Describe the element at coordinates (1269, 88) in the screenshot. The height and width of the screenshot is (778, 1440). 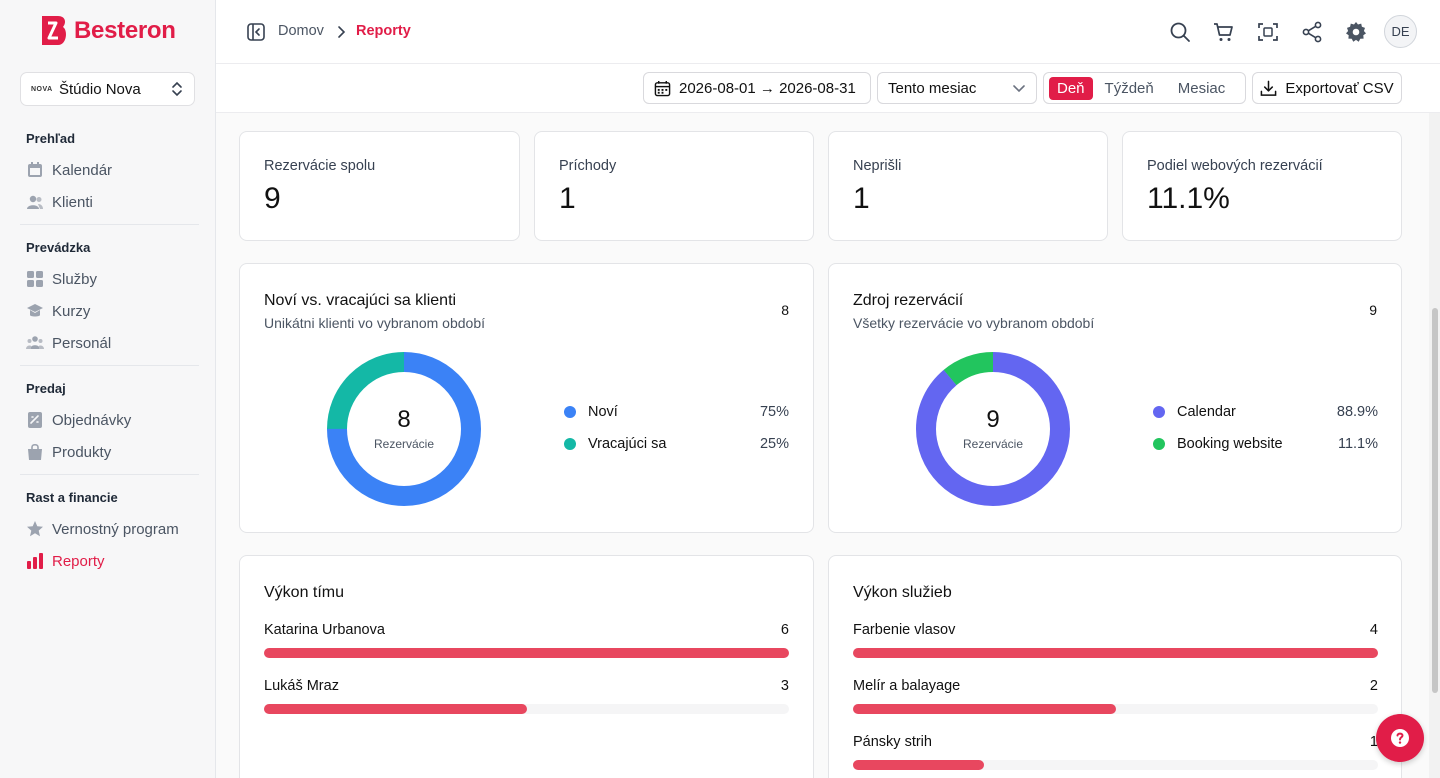
I see `download-icon` at that location.